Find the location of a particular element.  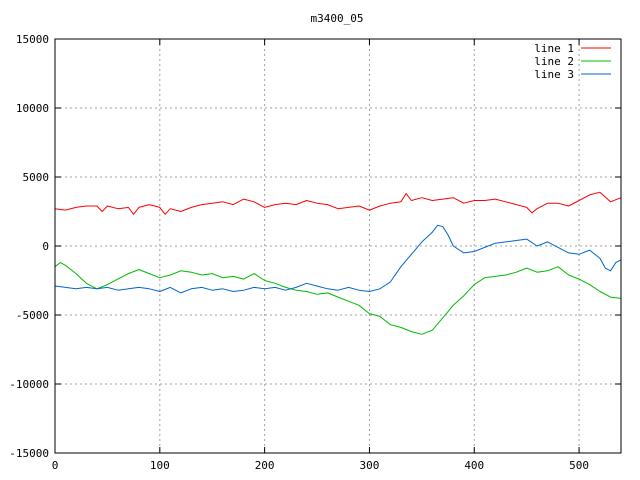

x-tick-label: 200 is located at coordinates (265, 465).